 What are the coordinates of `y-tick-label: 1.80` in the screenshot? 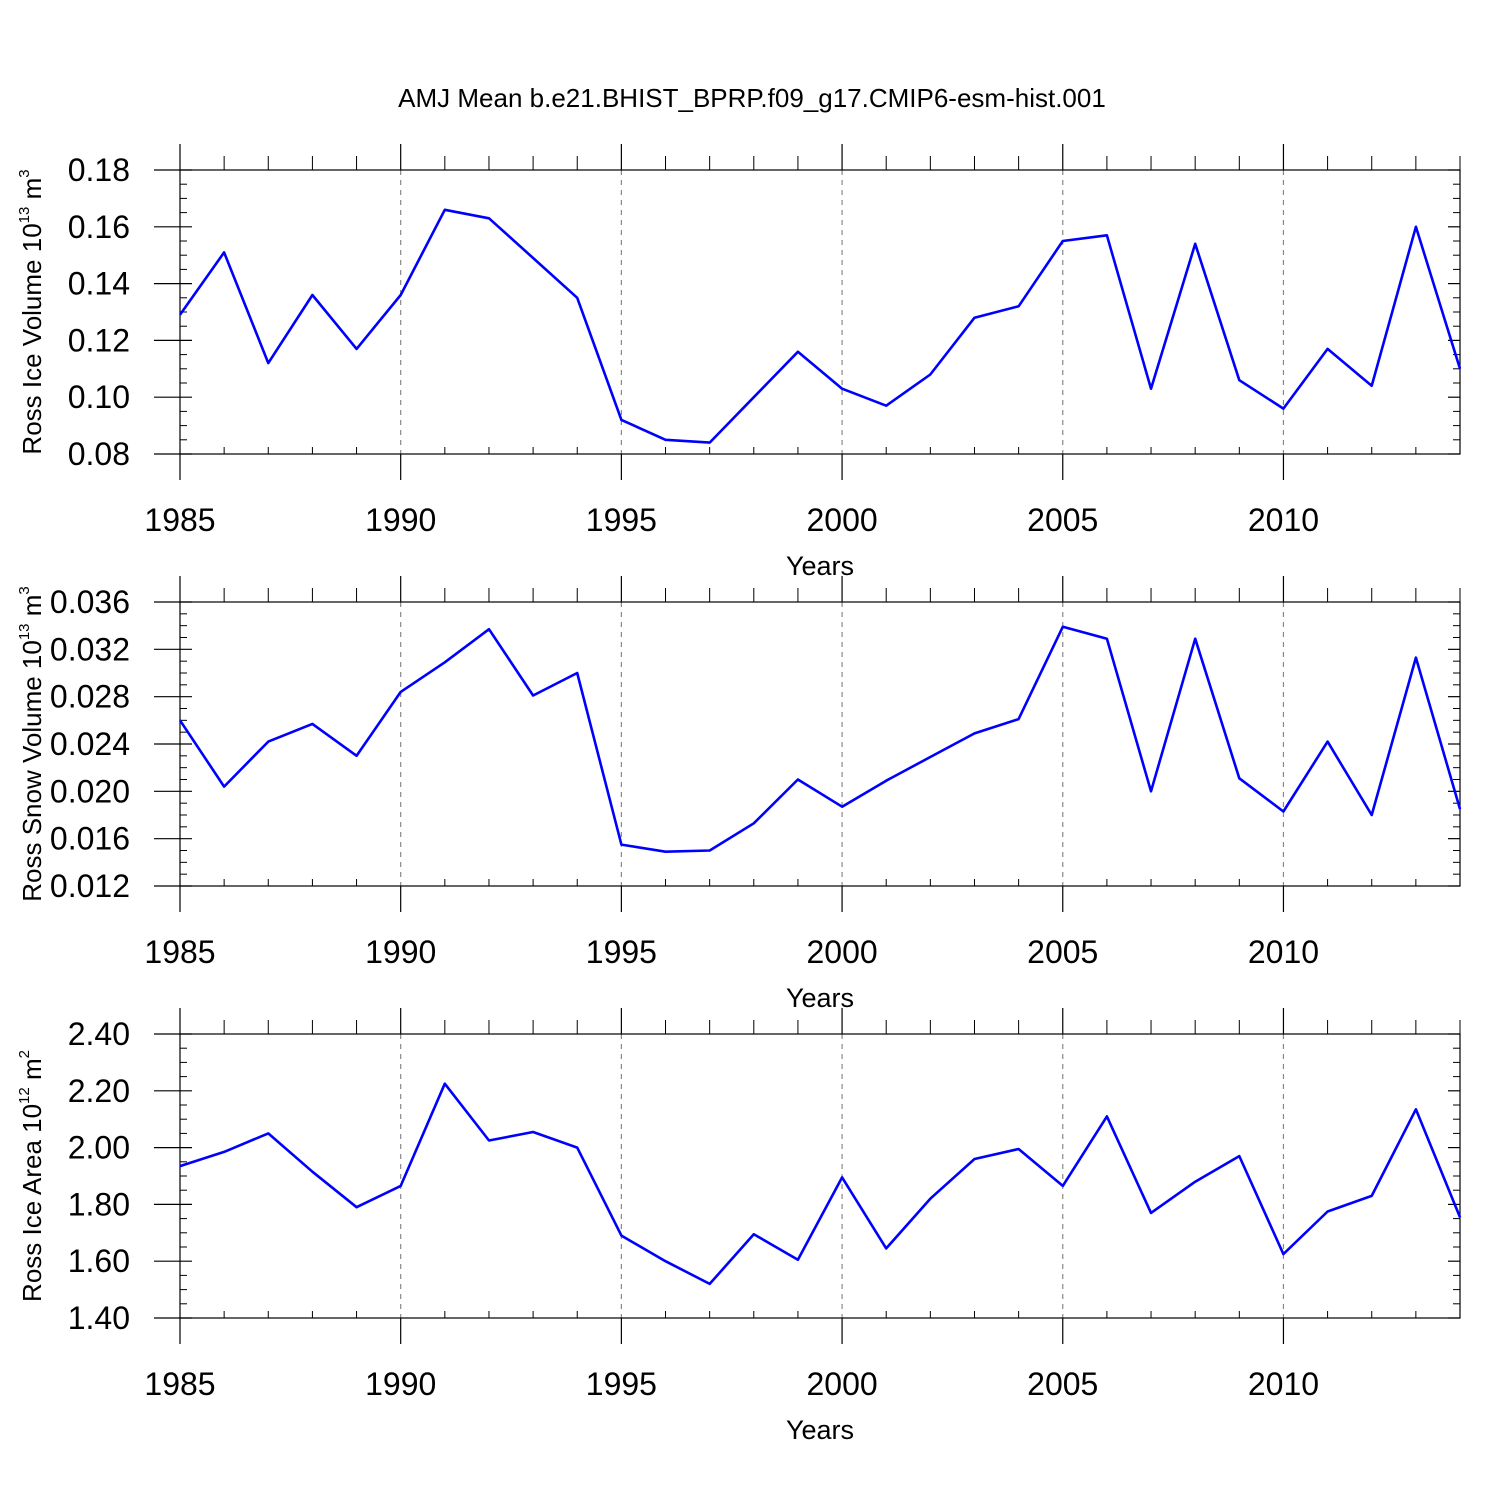 It's located at (99, 1204).